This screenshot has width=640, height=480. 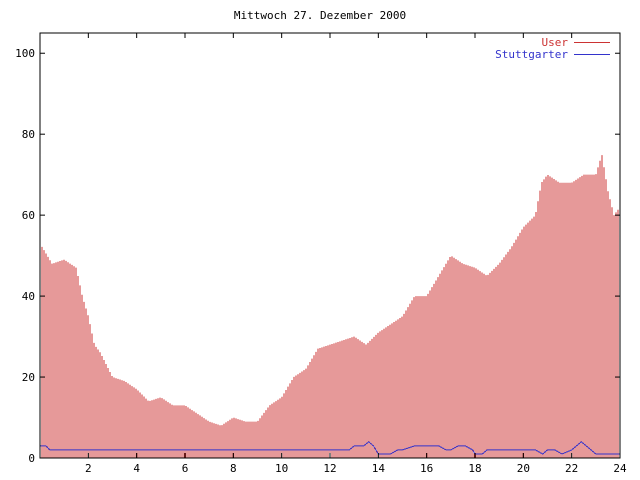 I want to click on chart-title: Mittwoch 27. Dezember 2000, so click(x=320, y=15).